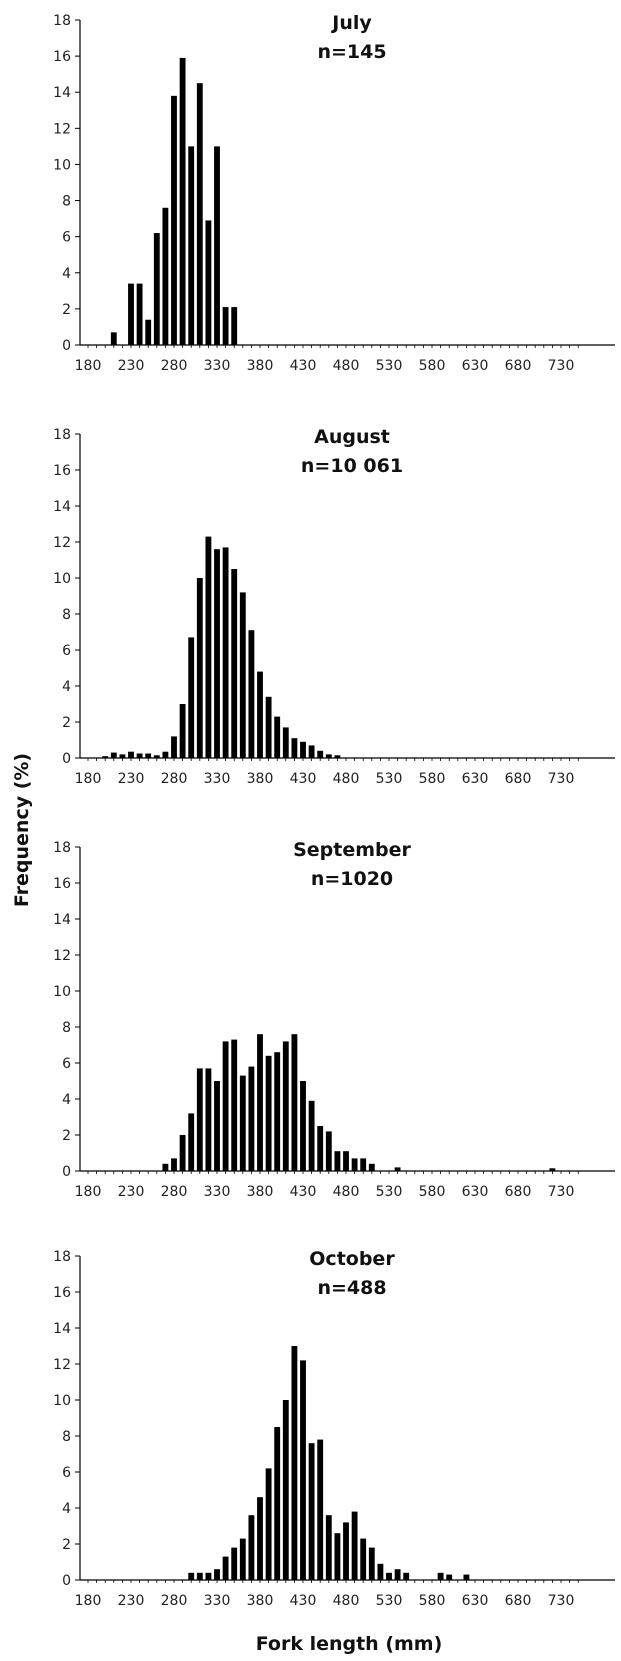 This screenshot has width=621, height=1661. Describe the element at coordinates (389, 1192) in the screenshot. I see `x-tick-label: 530` at that location.